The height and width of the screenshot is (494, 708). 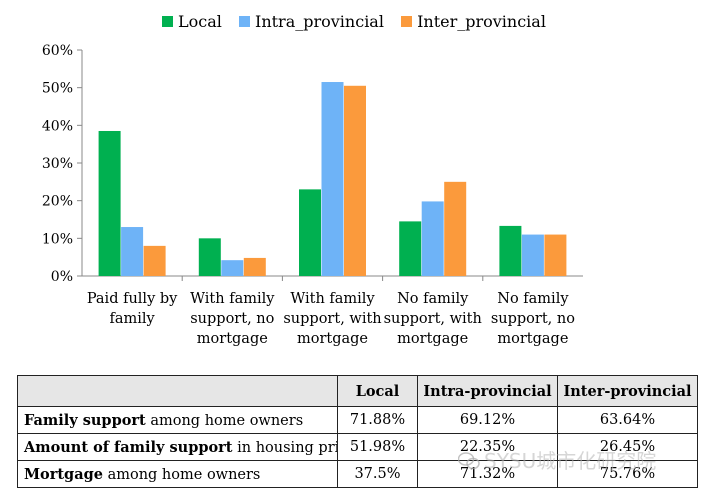 I want to click on row-label-bold: Family support, so click(x=85, y=420).